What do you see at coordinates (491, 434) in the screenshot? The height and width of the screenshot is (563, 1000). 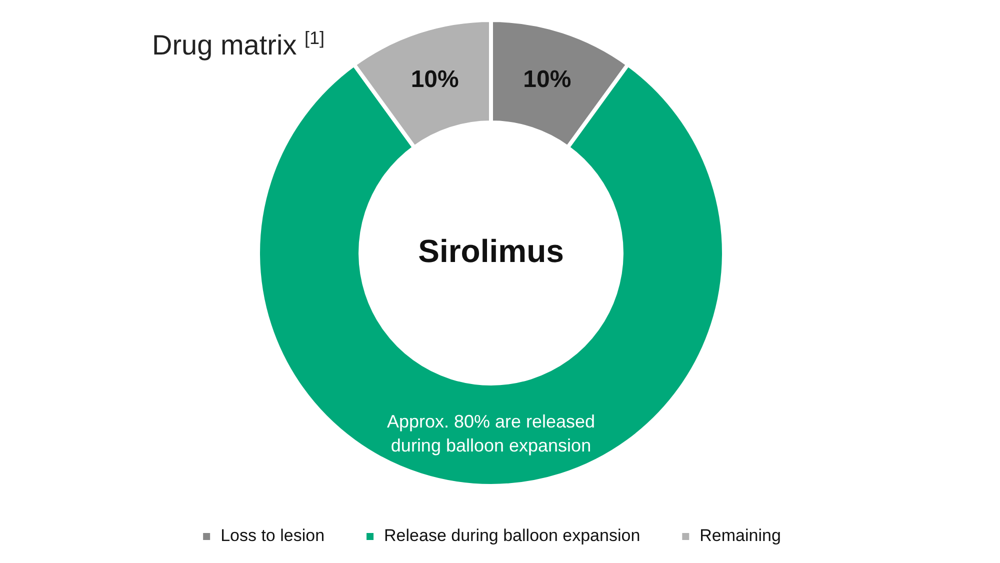 I see `data-label: Approx. 80% are released during balloon expansion` at bounding box center [491, 434].